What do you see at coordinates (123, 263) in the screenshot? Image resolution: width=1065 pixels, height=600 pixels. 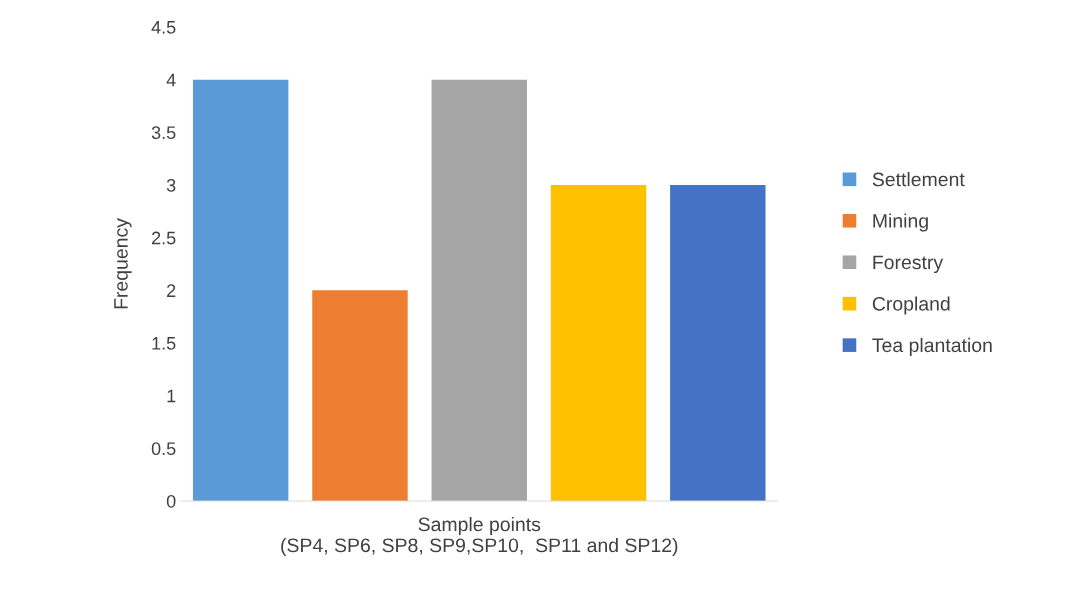 I see `y-axis-title: Frequency` at bounding box center [123, 263].